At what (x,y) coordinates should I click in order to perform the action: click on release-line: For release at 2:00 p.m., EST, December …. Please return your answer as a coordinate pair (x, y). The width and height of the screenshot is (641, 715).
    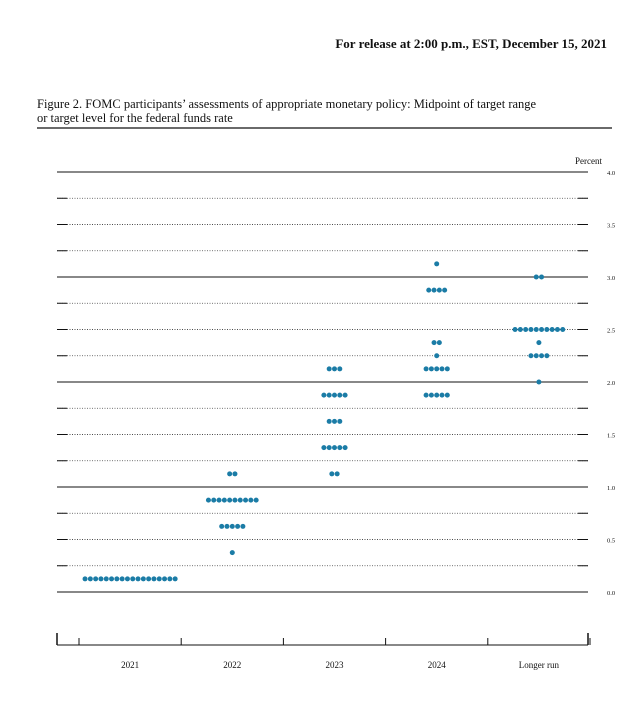
    Looking at the image, I should click on (471, 43).